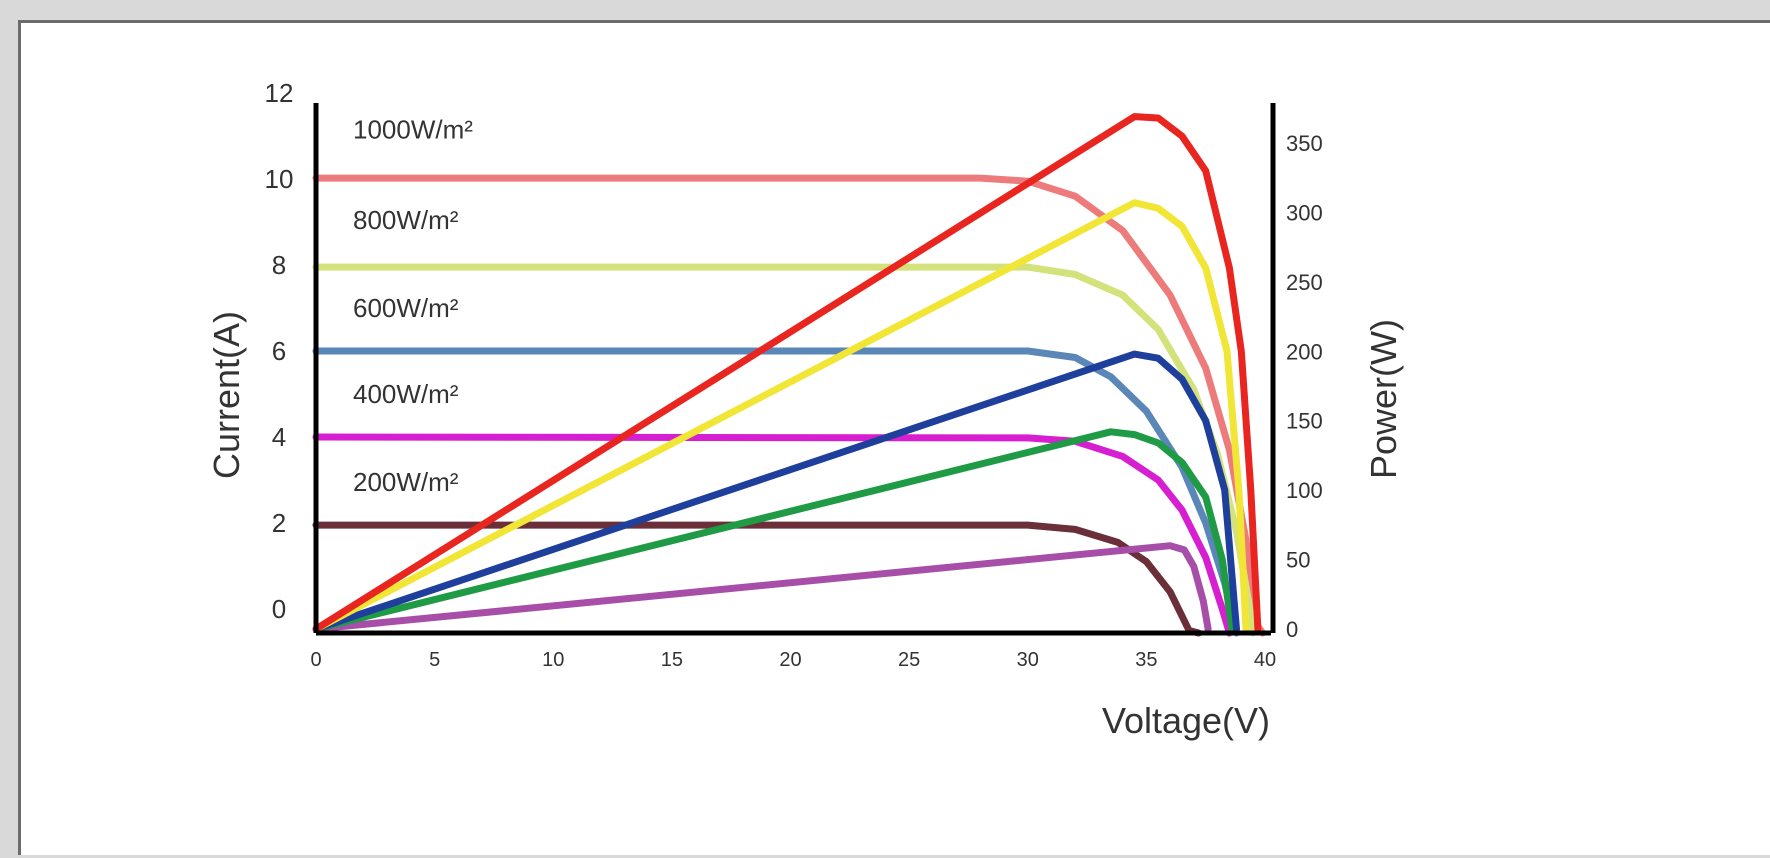 Image resolution: width=1770 pixels, height=858 pixels. I want to click on y-tick-label: 8, so click(279, 265).